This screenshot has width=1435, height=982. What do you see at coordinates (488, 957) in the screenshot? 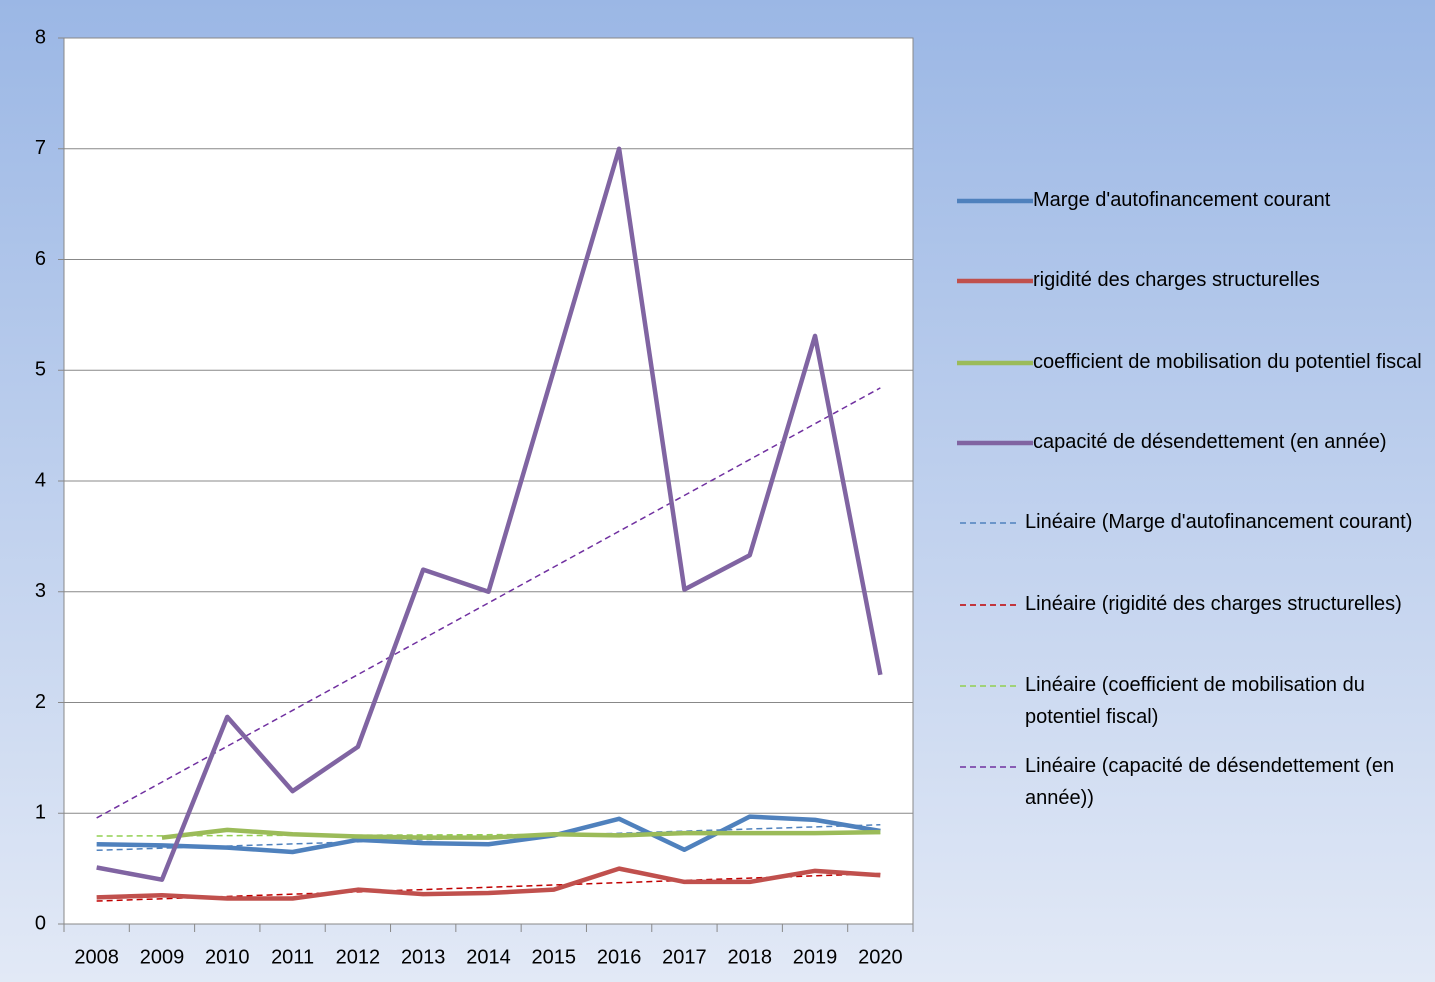
I see `x-tick-label: 2014` at bounding box center [488, 957].